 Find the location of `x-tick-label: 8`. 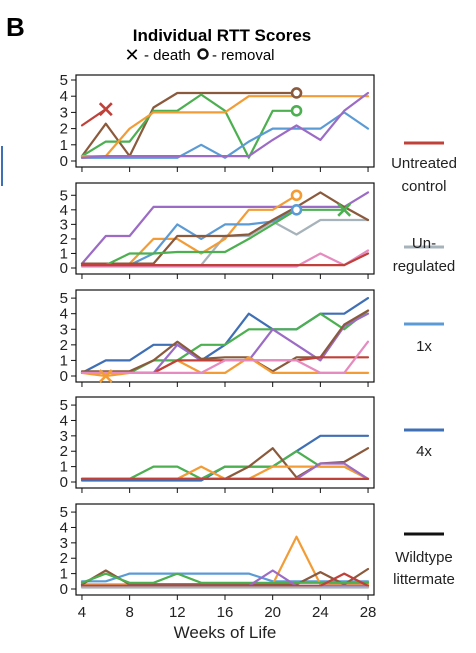

x-tick-label: 8 is located at coordinates (129, 612).